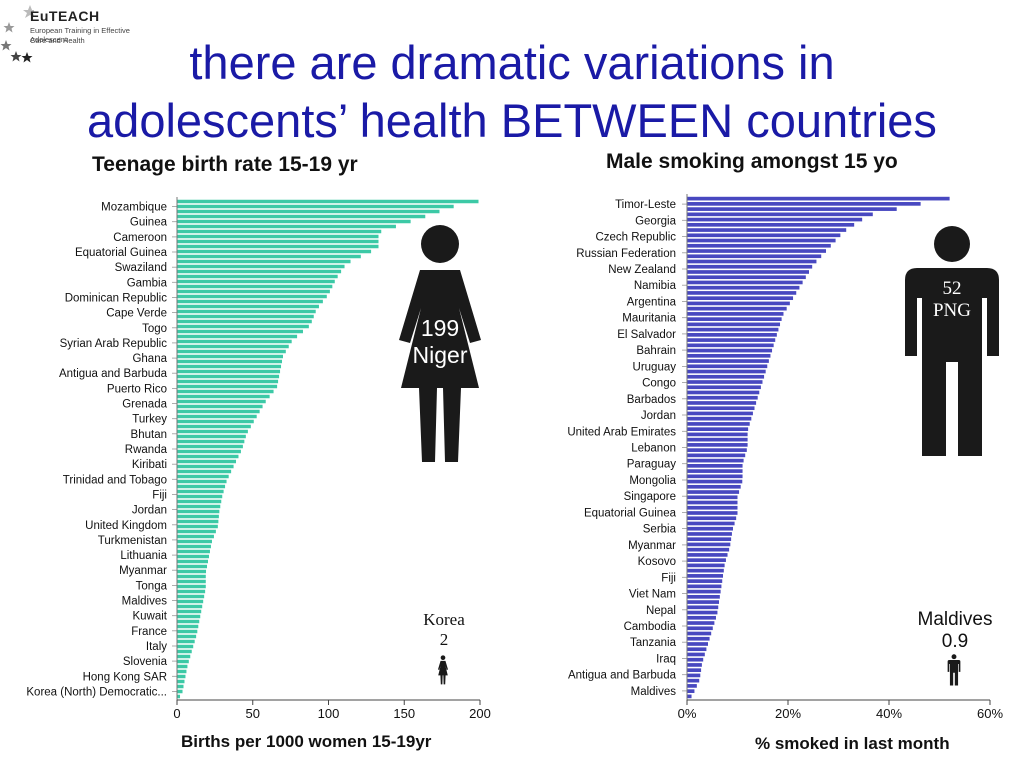 The width and height of the screenshot is (1024, 768). I want to click on births-category-label: Ghana, so click(149, 359).